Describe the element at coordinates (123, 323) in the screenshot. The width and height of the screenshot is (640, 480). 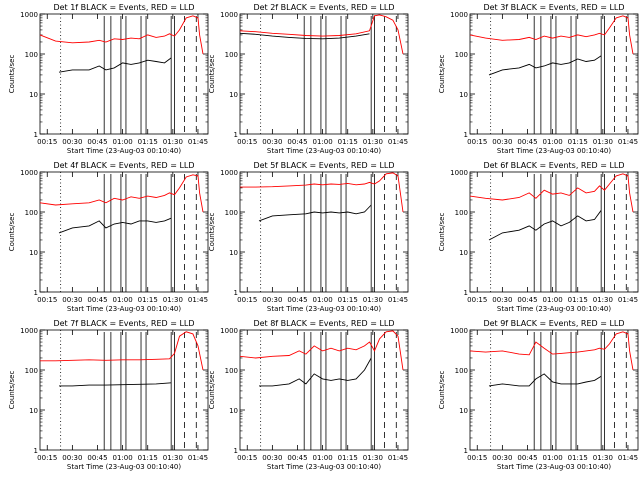
I see `chart-title: Det 7f BLACK = Events, RED = LLD` at that location.